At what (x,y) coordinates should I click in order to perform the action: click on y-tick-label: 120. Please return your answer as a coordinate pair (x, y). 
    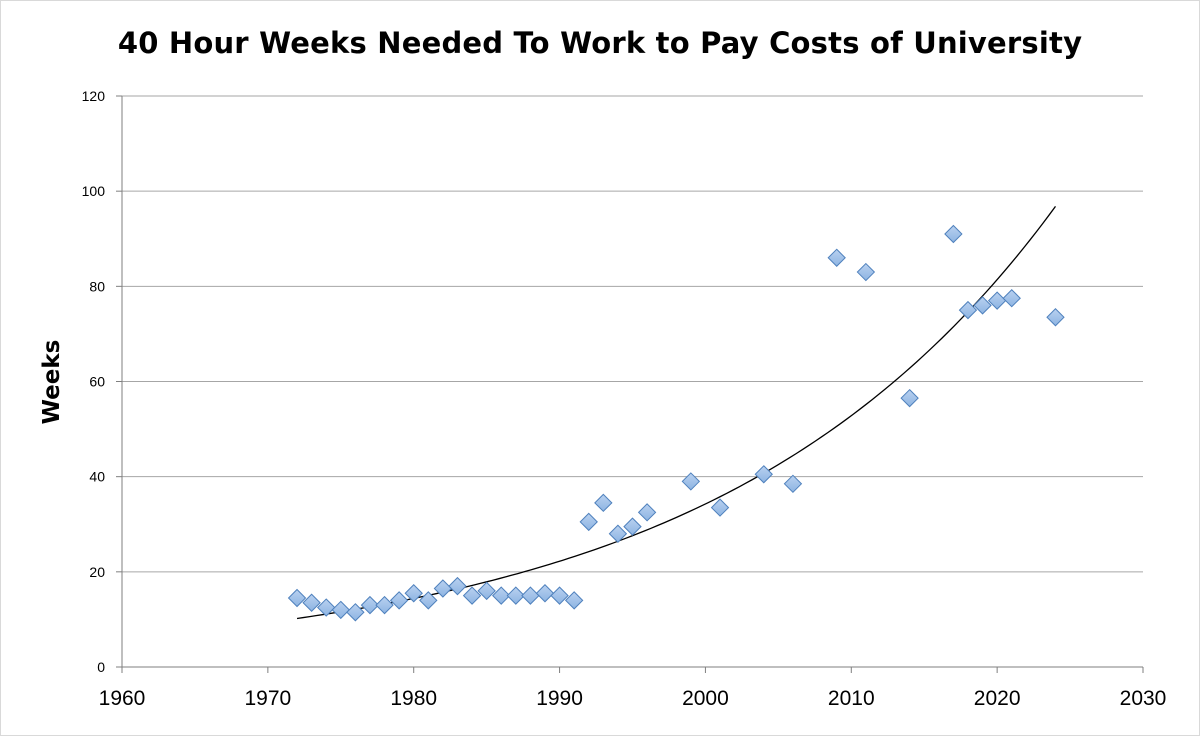
    Looking at the image, I should click on (94, 96).